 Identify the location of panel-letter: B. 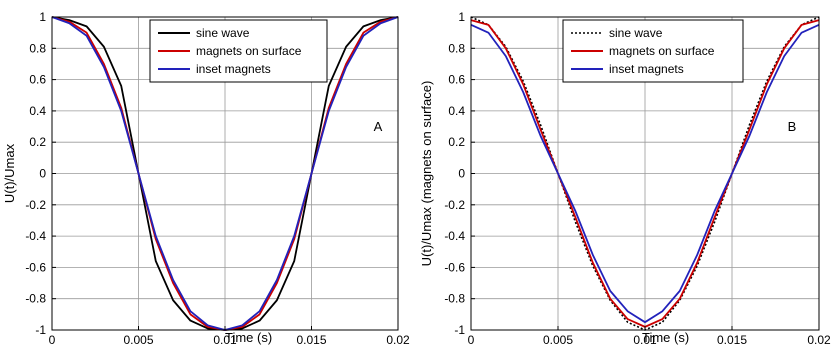
(792, 126).